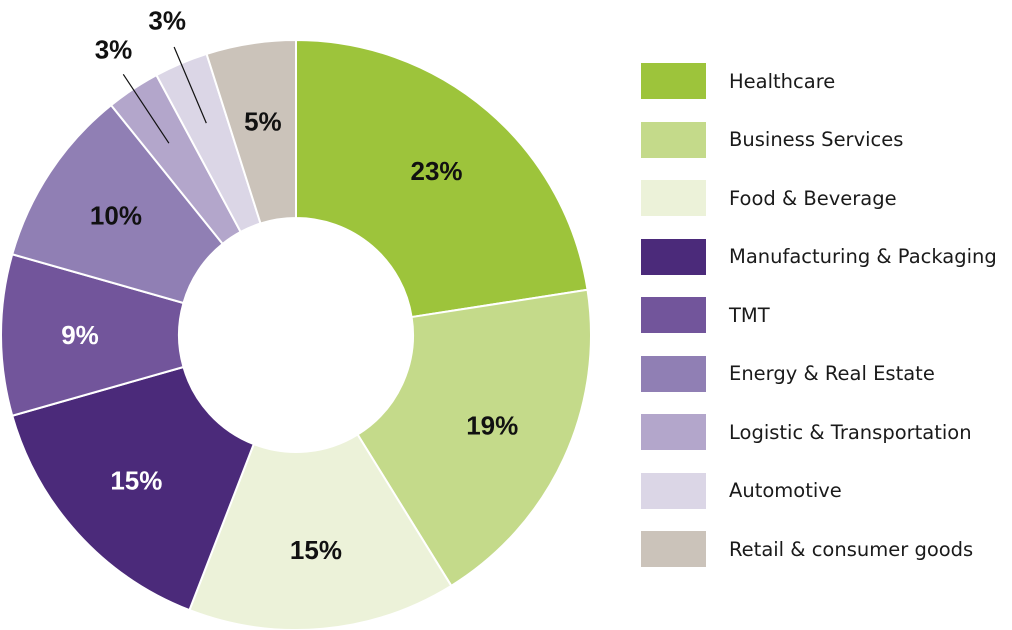 The image size is (1012, 630). I want to click on slice-energy-and-real-estate, so click(118, 204).